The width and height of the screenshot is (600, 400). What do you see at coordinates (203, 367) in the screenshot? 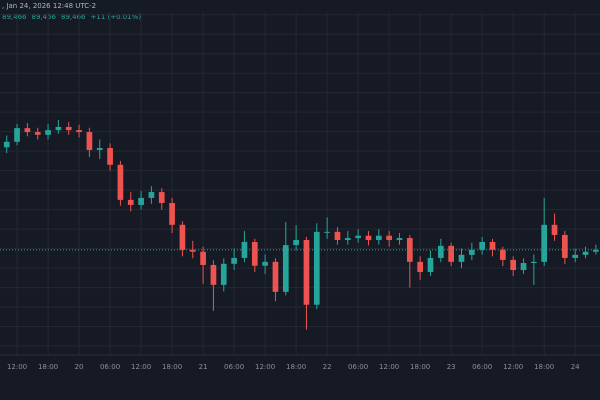
I see `x-tick-label: 21` at bounding box center [203, 367].